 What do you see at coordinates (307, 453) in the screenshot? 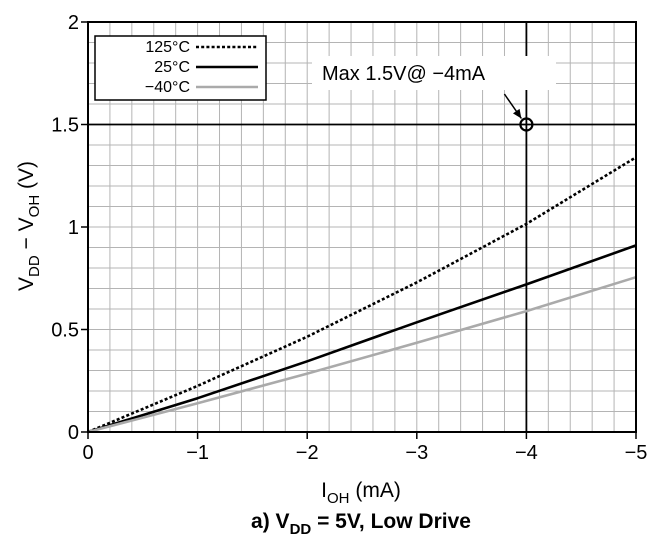
I see `x-tick-label: −2` at bounding box center [307, 453].